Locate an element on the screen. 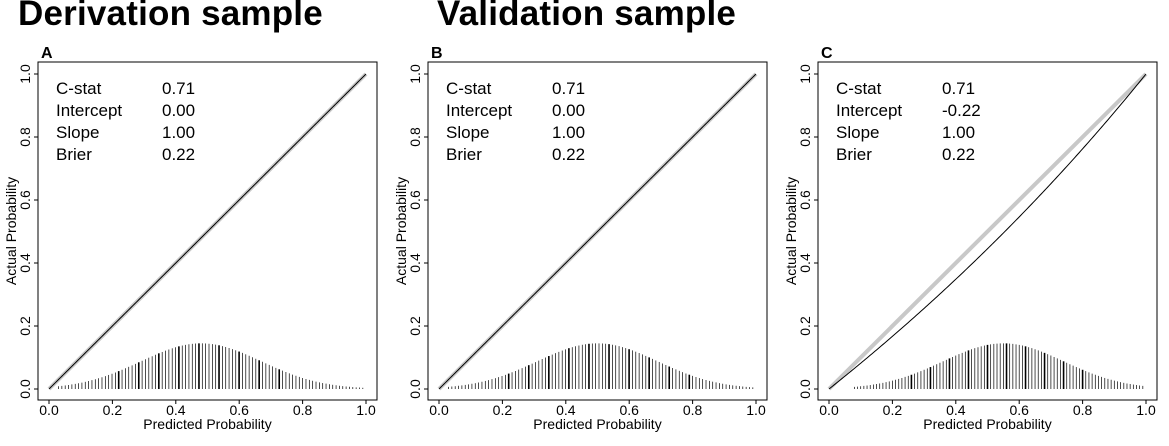  validation-sample-heading: Validation sample is located at coordinates (587, 16).